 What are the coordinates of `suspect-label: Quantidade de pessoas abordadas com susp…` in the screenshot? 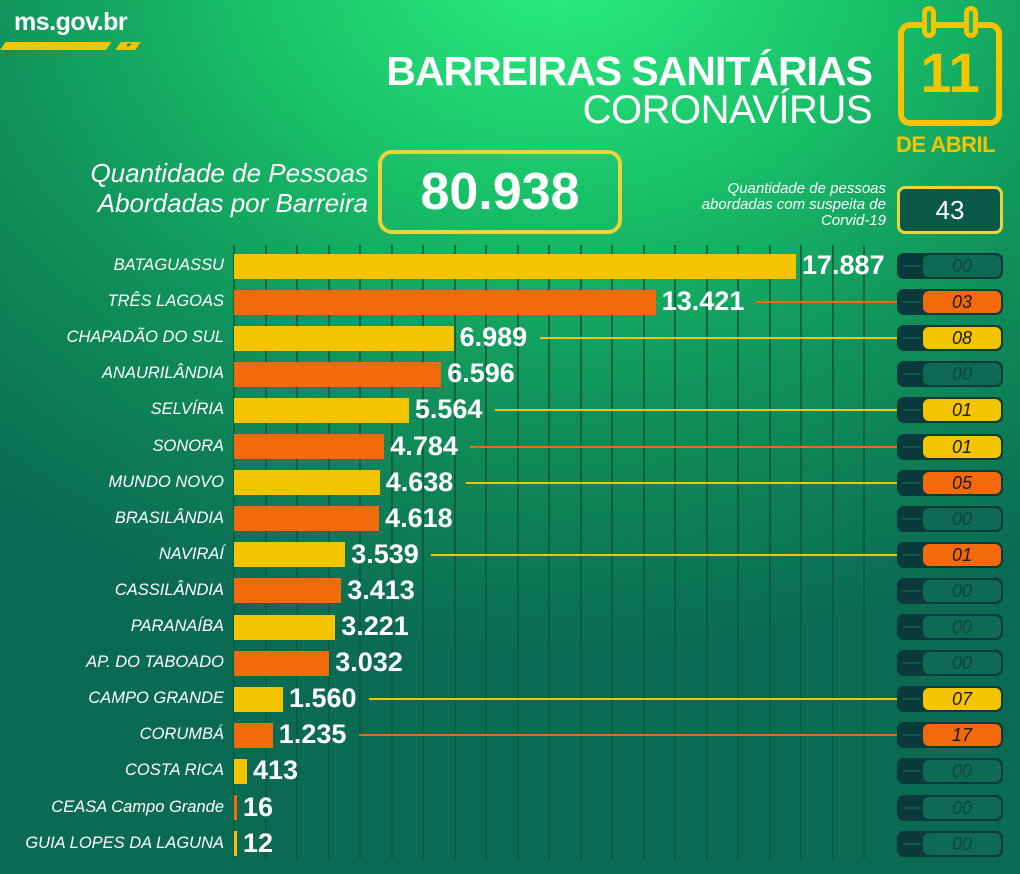 It's located at (793, 204).